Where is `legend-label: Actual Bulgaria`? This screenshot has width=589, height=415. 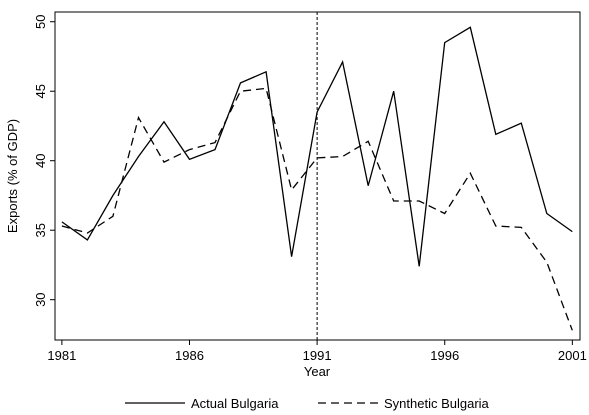 legend-label: Actual Bulgaria is located at coordinates (235, 403).